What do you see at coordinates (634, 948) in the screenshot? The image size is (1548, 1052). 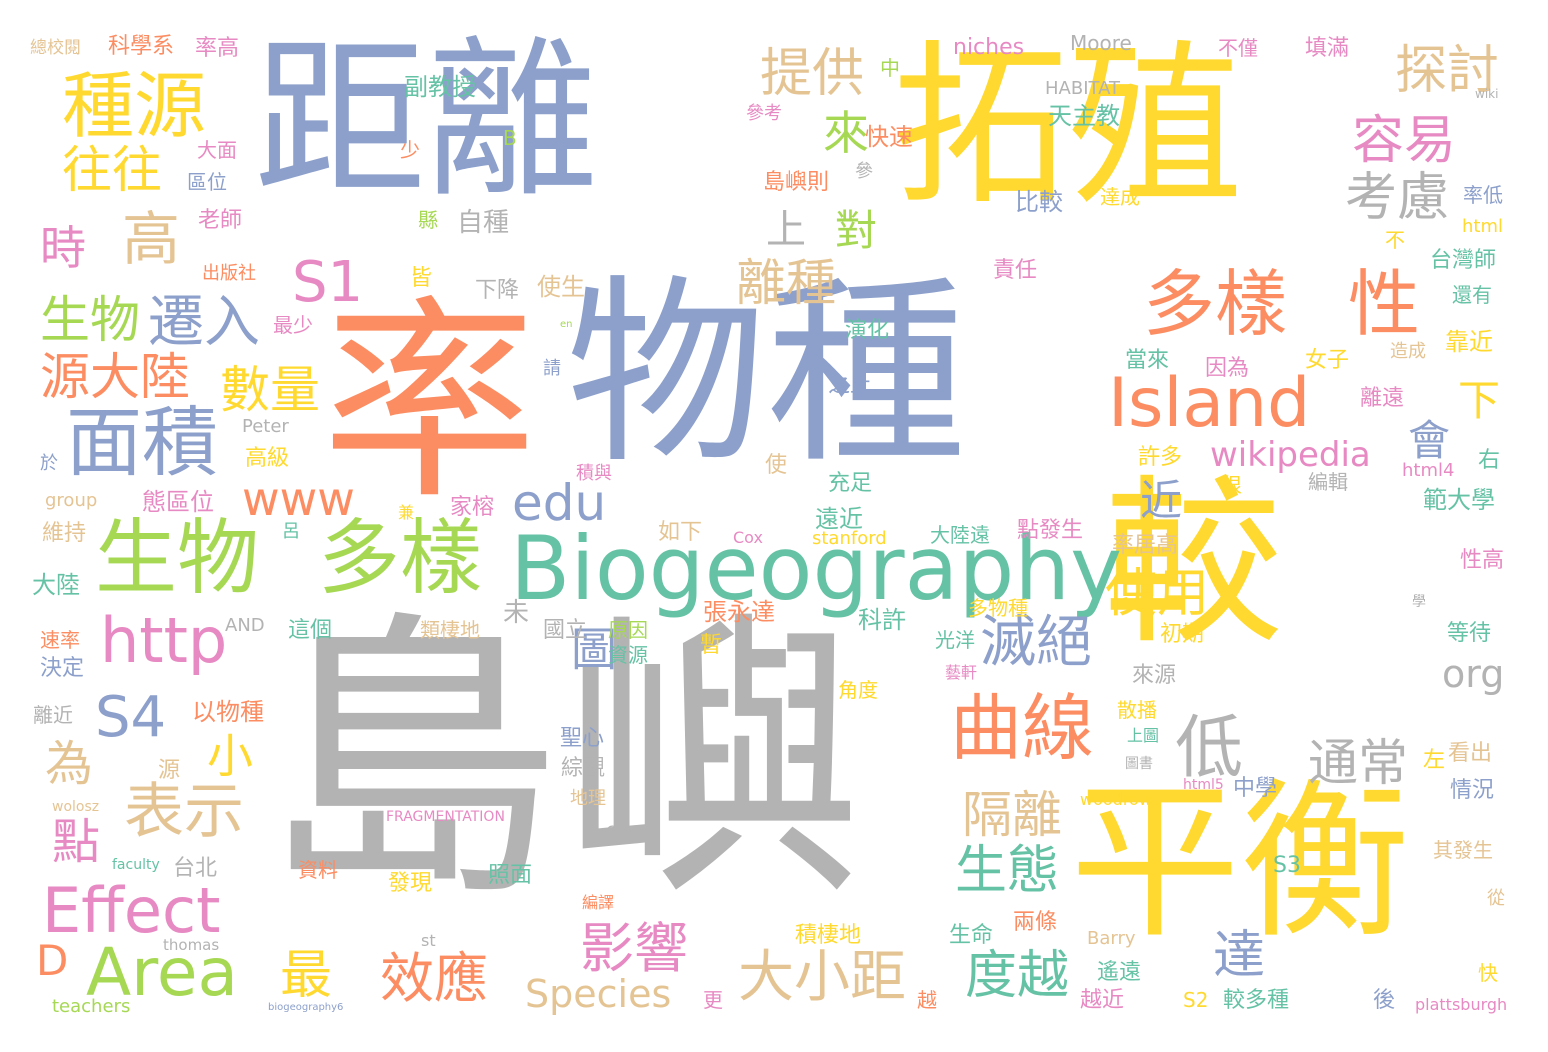 I see `word: 影響` at bounding box center [634, 948].